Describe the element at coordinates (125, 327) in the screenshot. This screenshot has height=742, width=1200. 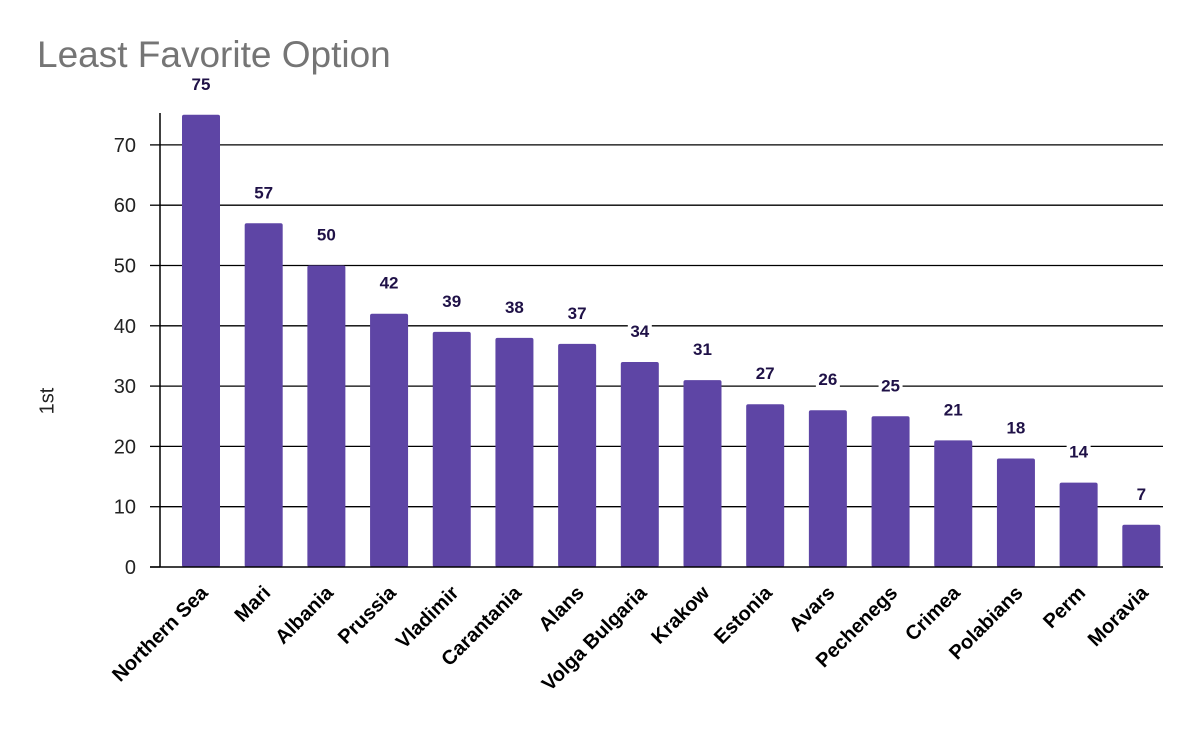
I see `y-tick-label: 40` at that location.